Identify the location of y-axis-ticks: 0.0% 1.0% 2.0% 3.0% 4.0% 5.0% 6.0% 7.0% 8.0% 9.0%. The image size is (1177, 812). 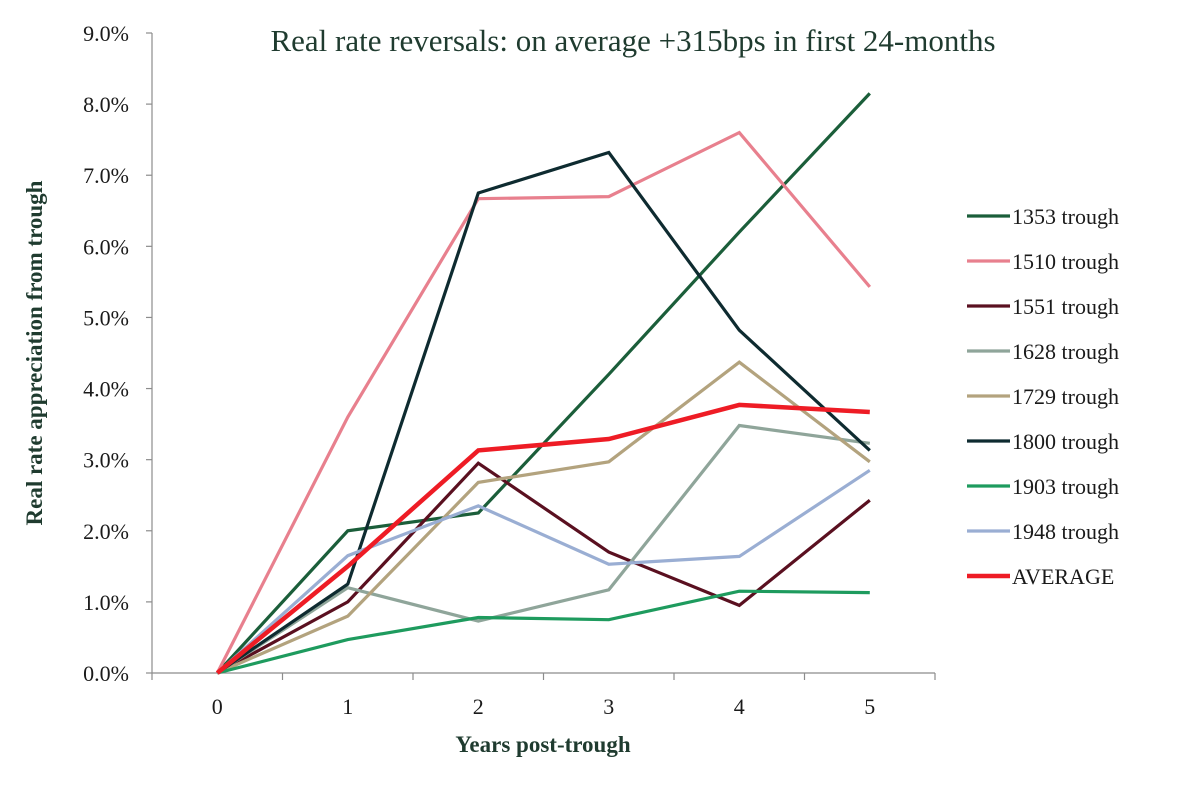
(117, 353).